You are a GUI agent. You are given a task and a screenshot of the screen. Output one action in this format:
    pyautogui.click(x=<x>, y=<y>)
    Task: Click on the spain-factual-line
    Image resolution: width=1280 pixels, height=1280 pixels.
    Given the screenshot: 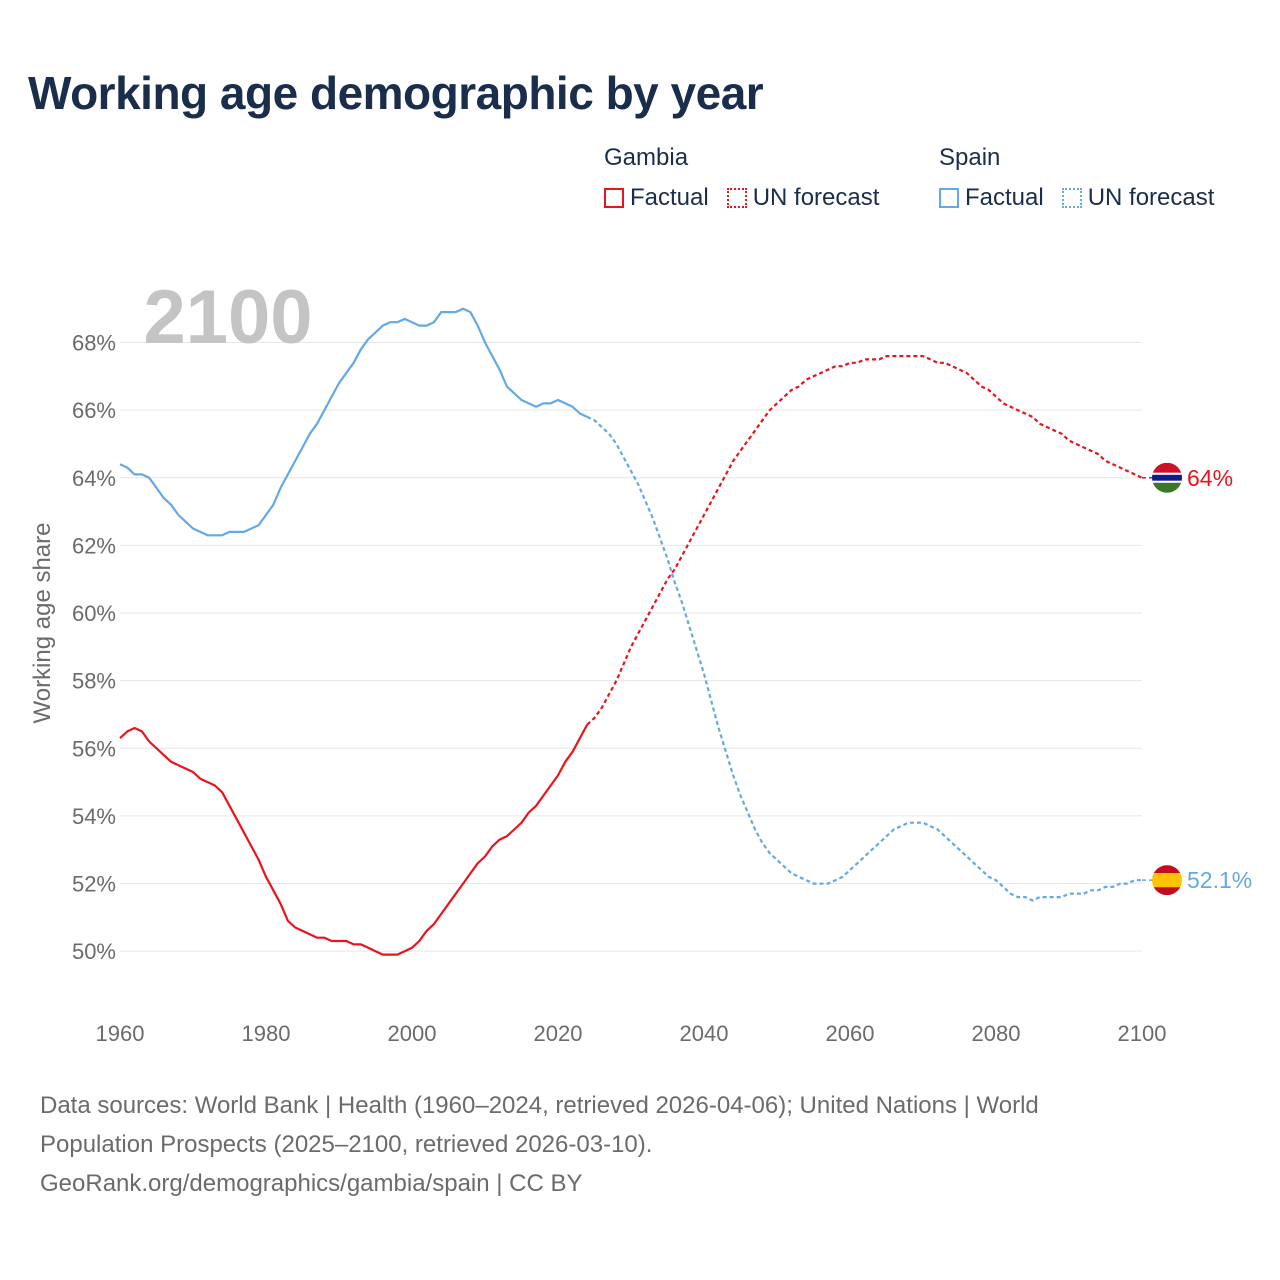 What is the action you would take?
    pyautogui.click(x=353, y=422)
    